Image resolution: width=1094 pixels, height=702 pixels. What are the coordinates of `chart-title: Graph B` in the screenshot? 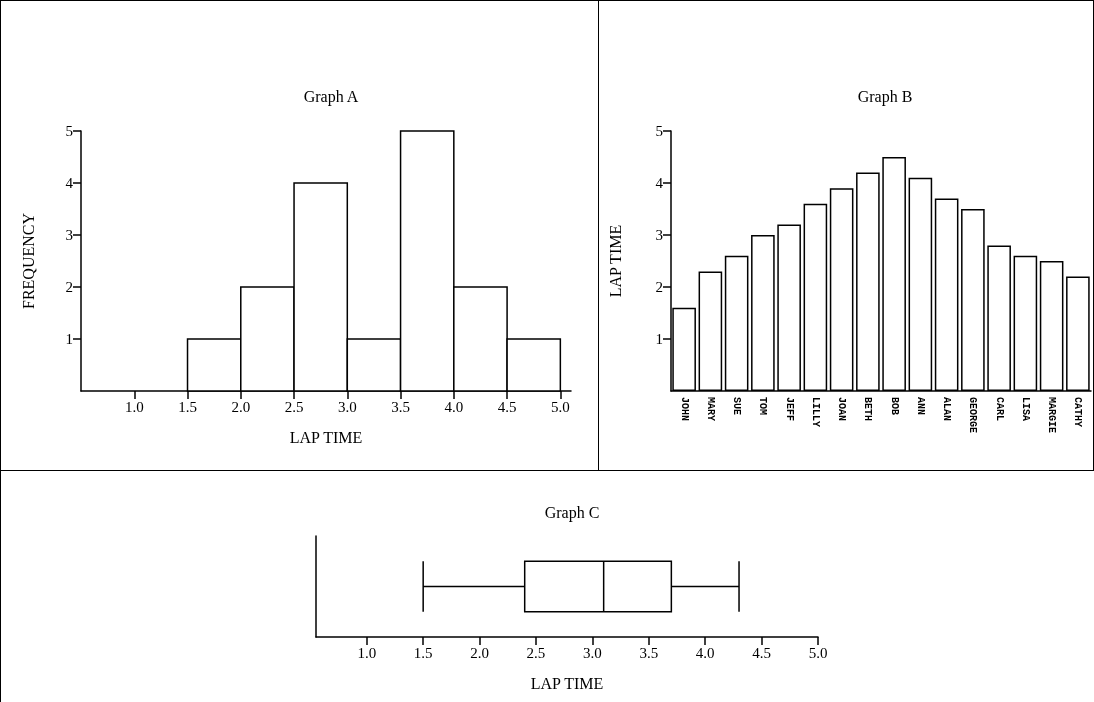 It's located at (885, 96).